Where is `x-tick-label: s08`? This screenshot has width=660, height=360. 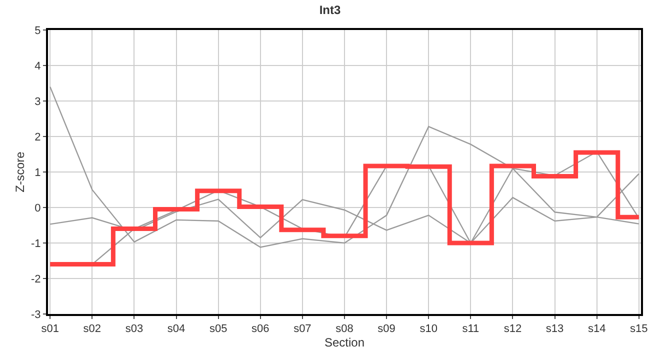
x-tick-label: s08 is located at coordinates (345, 329).